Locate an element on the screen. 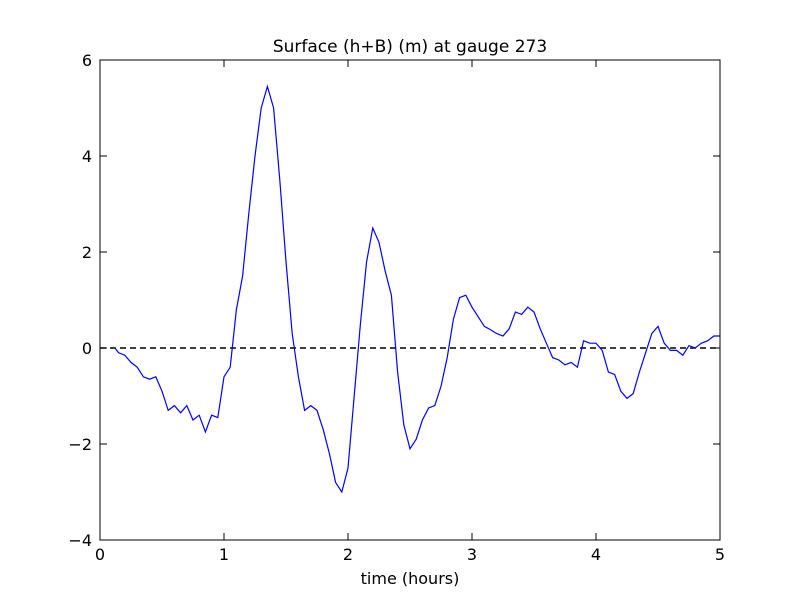  x-tick-label: 4 is located at coordinates (596, 554).